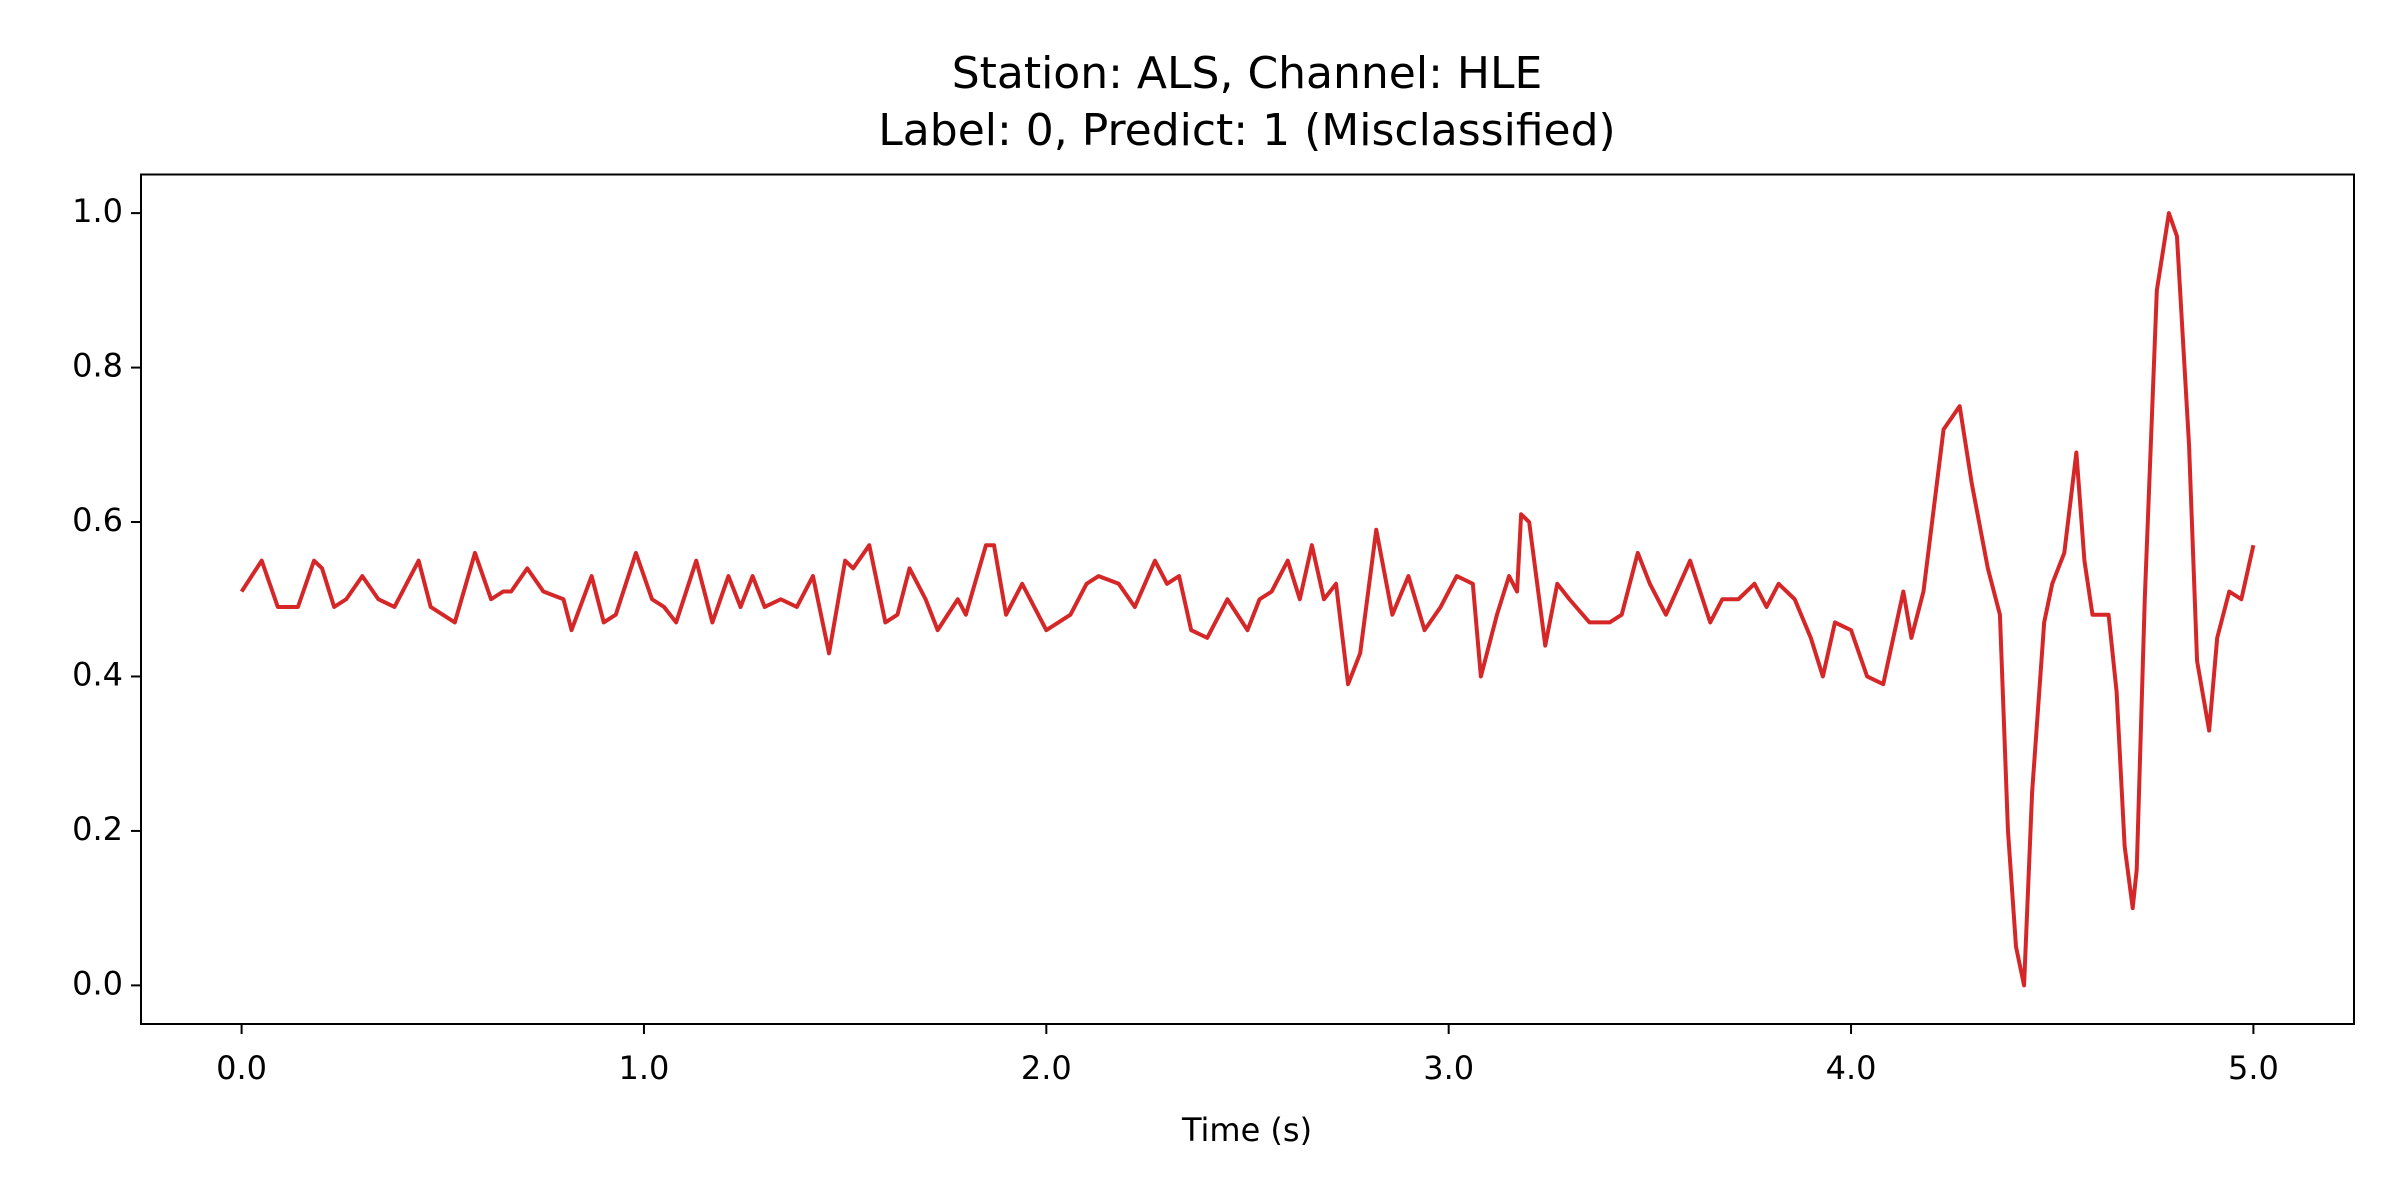  What do you see at coordinates (1246, 1130) in the screenshot?
I see `x-axis-label: Time (s)` at bounding box center [1246, 1130].